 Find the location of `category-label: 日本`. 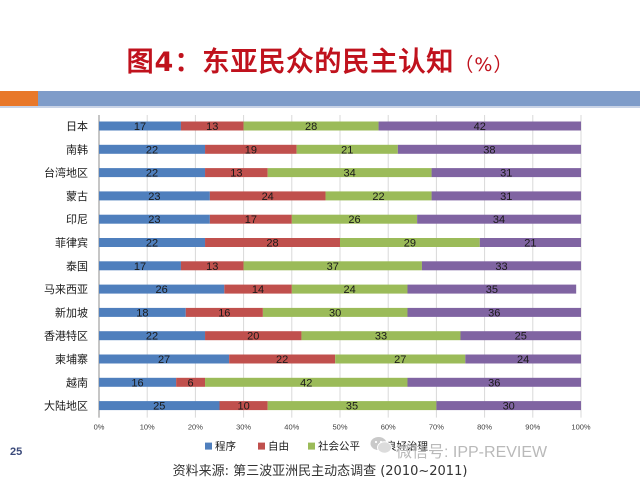

category-label: 日本 is located at coordinates (77, 126).